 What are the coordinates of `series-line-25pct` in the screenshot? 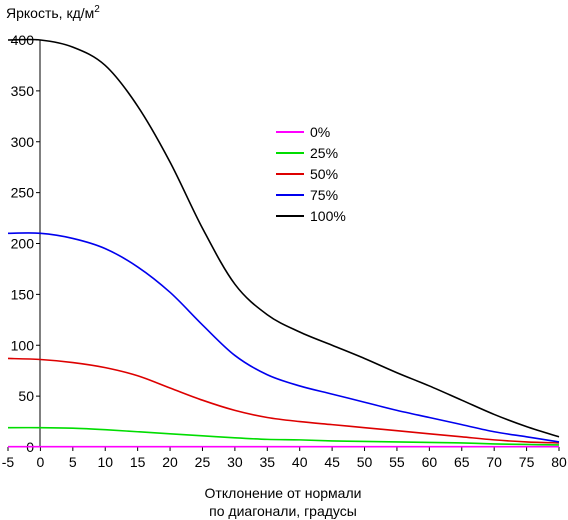 It's located at (283, 436).